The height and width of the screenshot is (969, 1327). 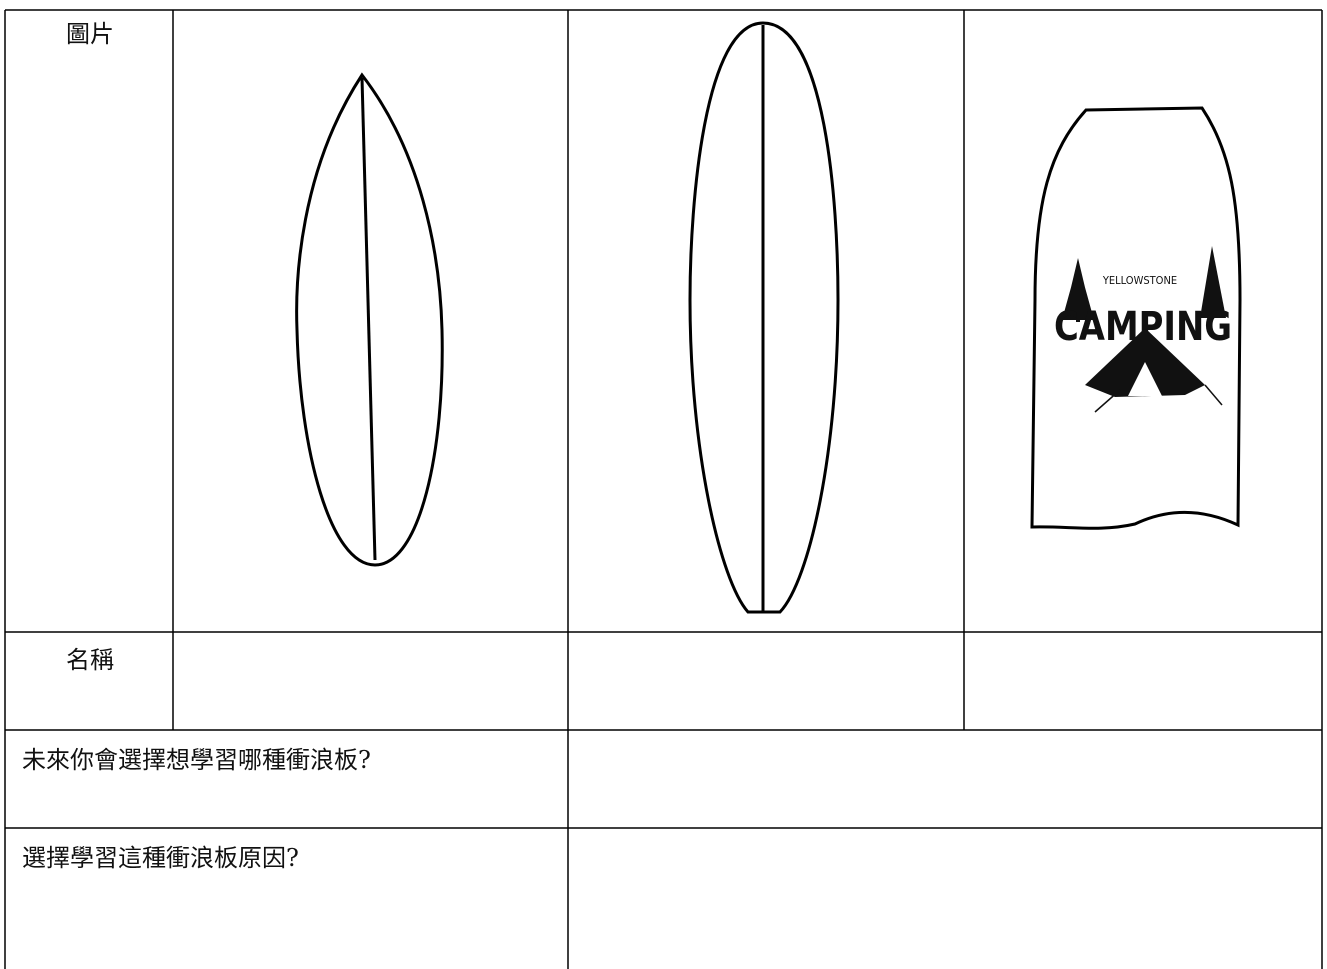 I want to click on question: 未來你會選擇想學習哪種衝浪板?, so click(x=196, y=760).